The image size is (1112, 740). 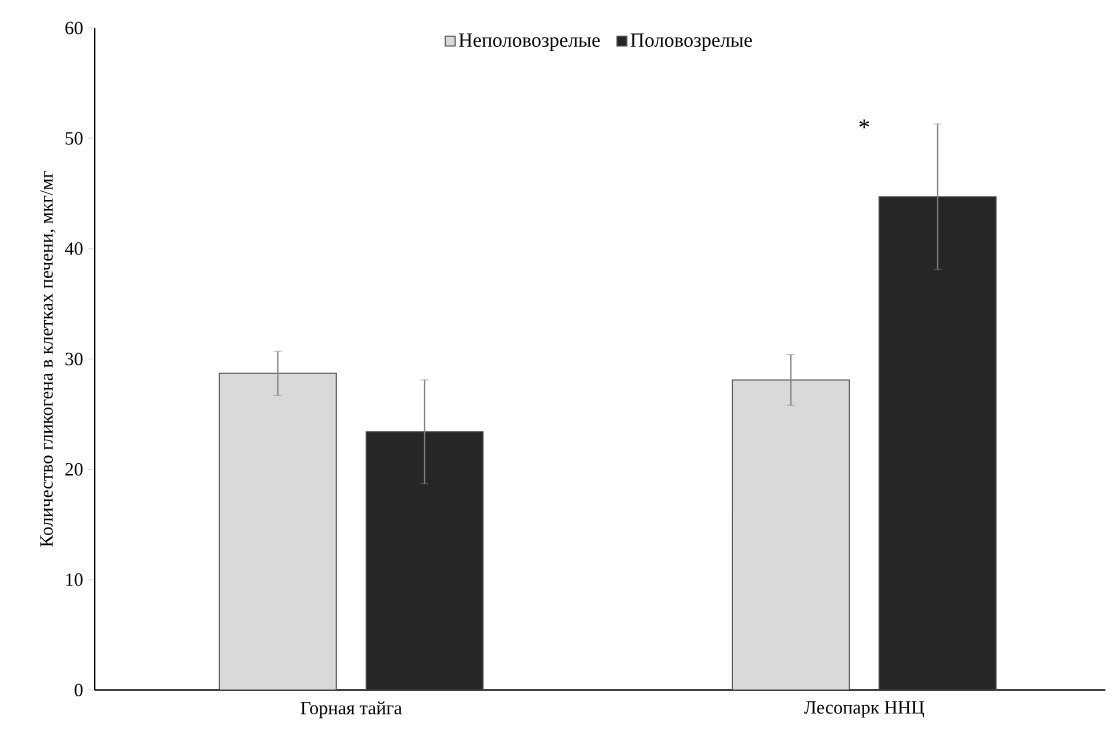 What do you see at coordinates (78, 690) in the screenshot?
I see `y-tick-label: 0` at bounding box center [78, 690].